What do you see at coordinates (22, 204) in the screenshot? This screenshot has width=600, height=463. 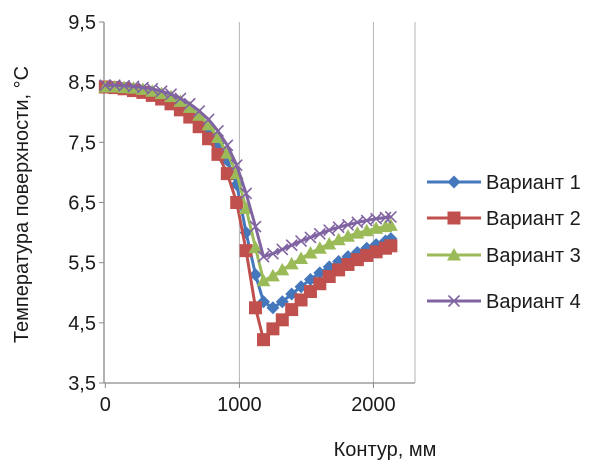 I see `y-axis-title: Температура поверхности, °C` at bounding box center [22, 204].